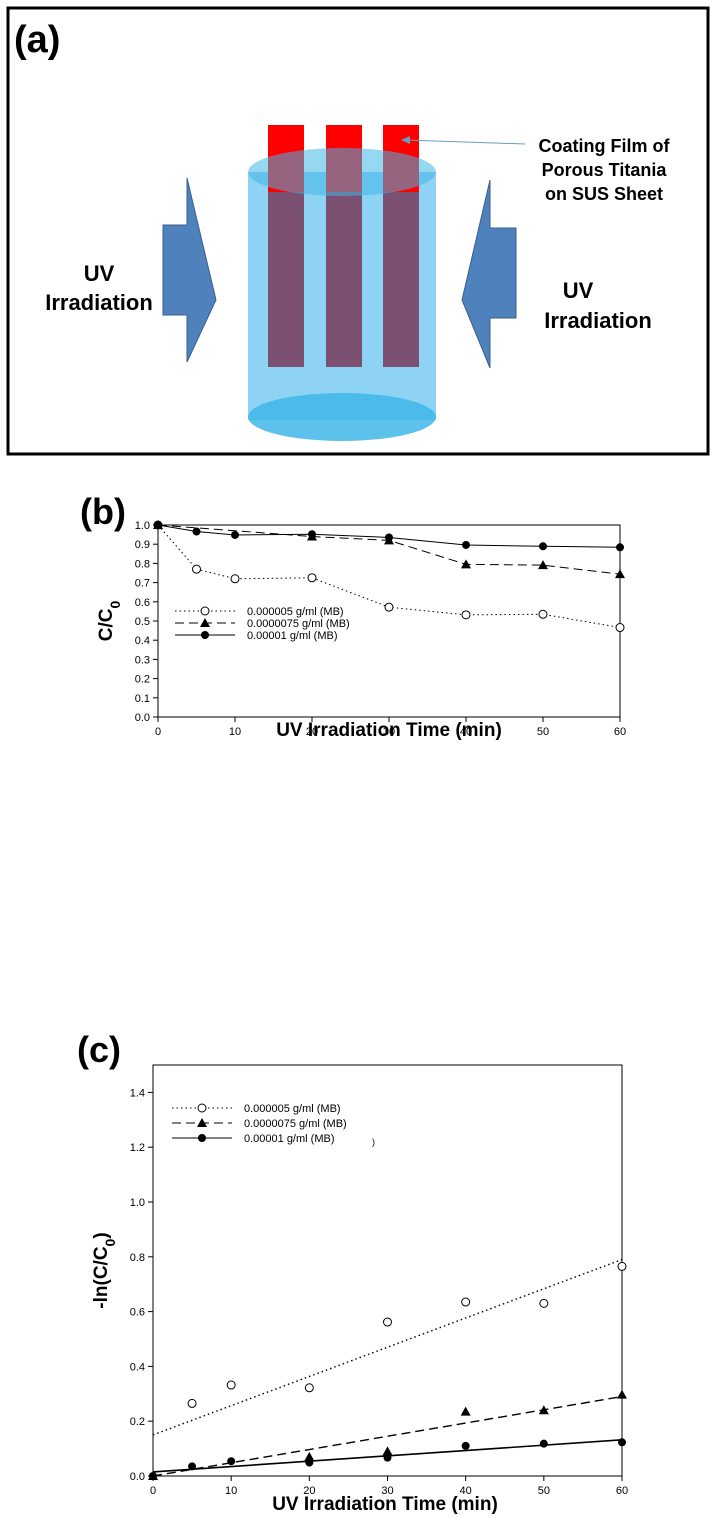  What do you see at coordinates (605, 170) in the screenshot?
I see `callout-line-2: Porous Titania` at bounding box center [605, 170].